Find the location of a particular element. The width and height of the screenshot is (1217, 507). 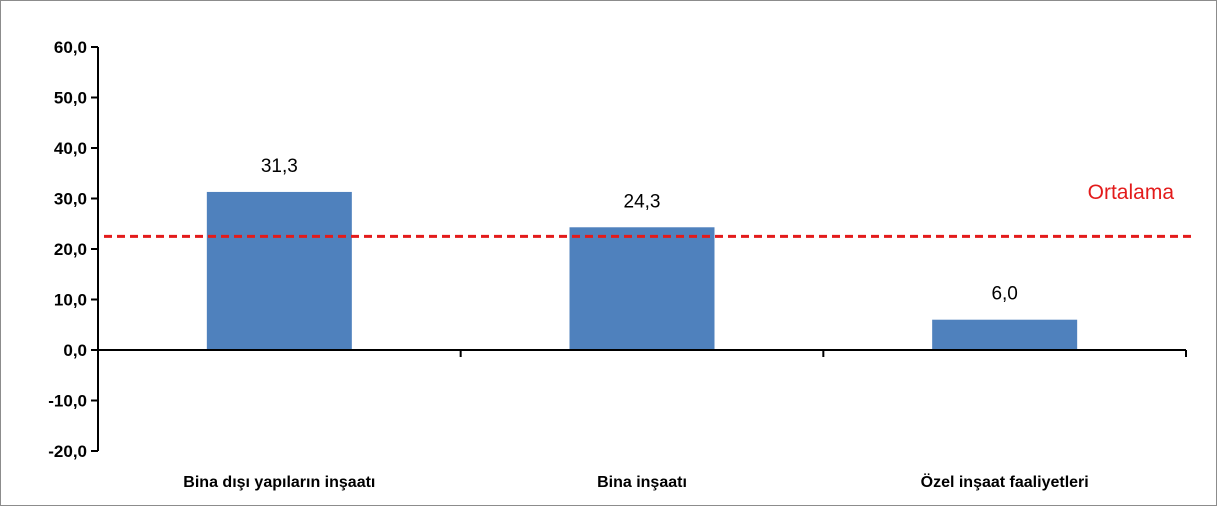

x-category-label: Bina inşaatı is located at coordinates (642, 482).